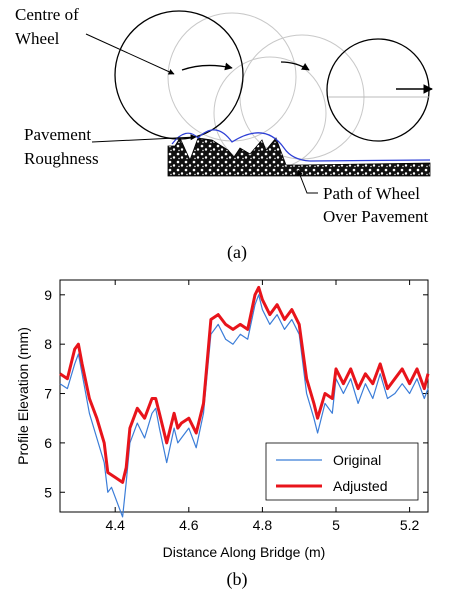 Image resolution: width=474 pixels, height=596 pixels. What do you see at coordinates (48, 443) in the screenshot?
I see `y-tick-label: 6` at bounding box center [48, 443].